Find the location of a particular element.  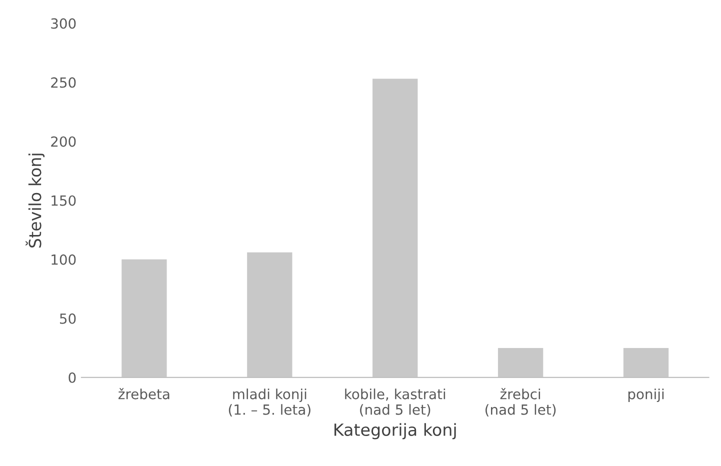

x-tick-label: žrebeta is located at coordinates (144, 394).